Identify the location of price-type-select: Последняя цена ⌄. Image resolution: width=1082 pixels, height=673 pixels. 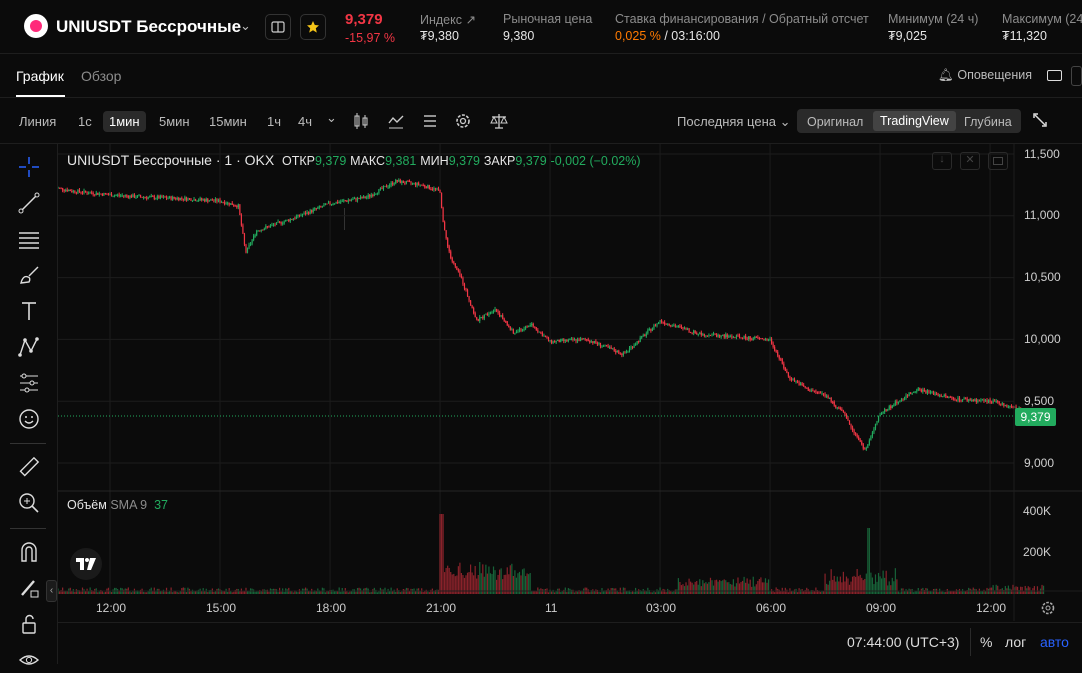
(734, 121).